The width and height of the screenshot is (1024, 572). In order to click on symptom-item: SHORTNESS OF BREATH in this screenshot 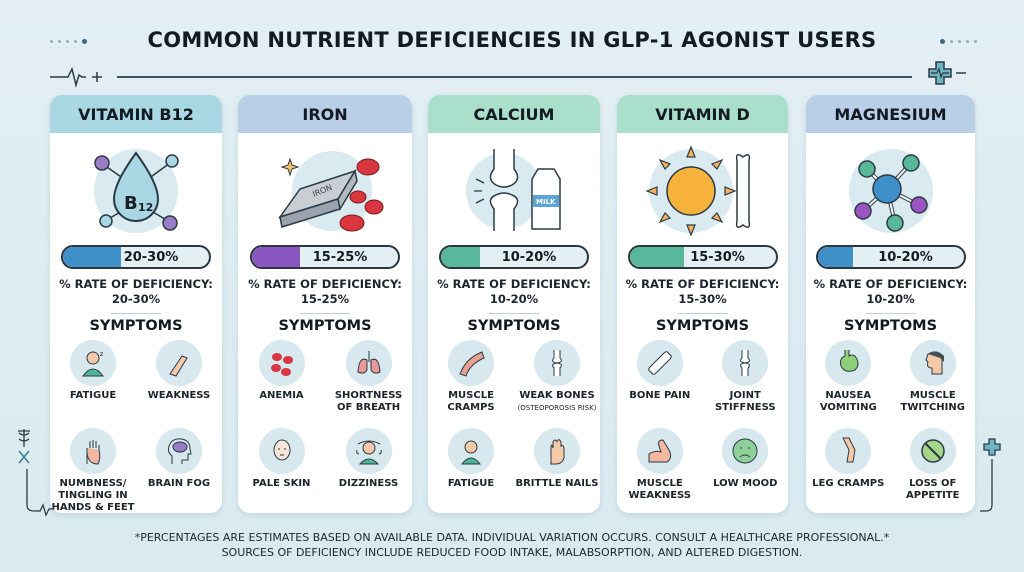, I will do `click(368, 383)`.